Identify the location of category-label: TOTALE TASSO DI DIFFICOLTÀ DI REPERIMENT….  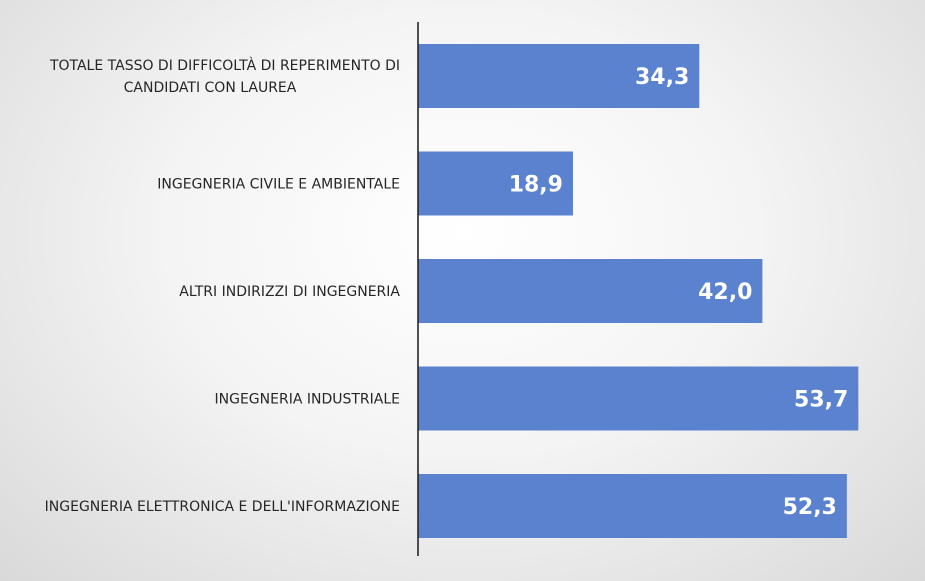
(224, 65).